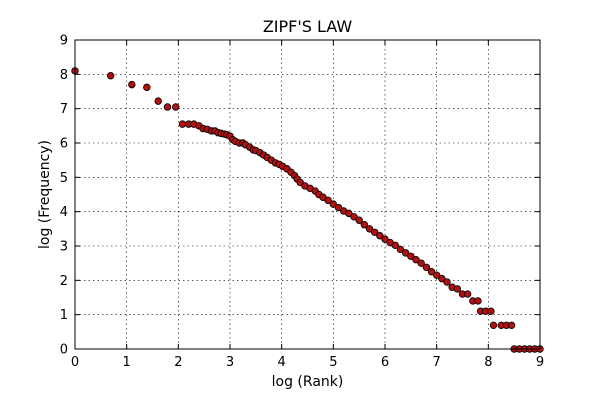 This screenshot has height=400, width=600. Describe the element at coordinates (64, 212) in the screenshot. I see `y-tick-label: 4` at that location.